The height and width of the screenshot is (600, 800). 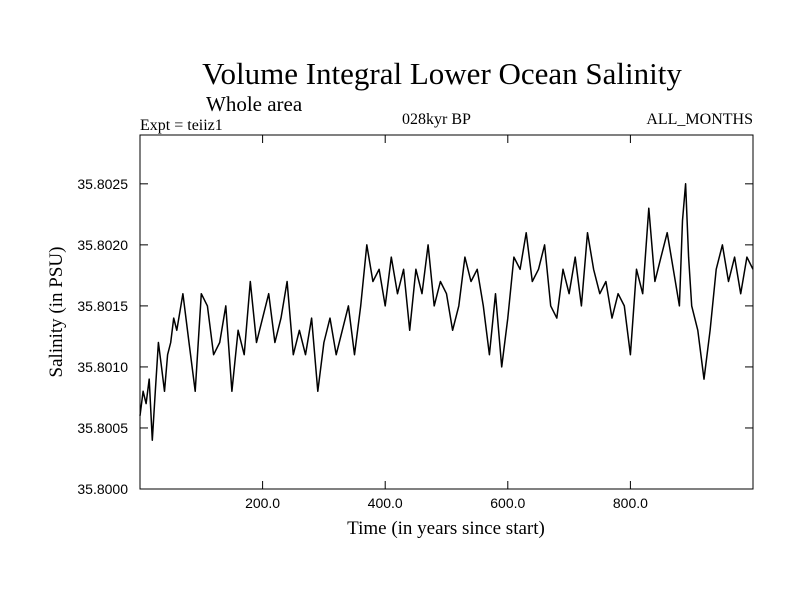 I want to click on x-tick-label: 800.0, so click(x=630, y=503).